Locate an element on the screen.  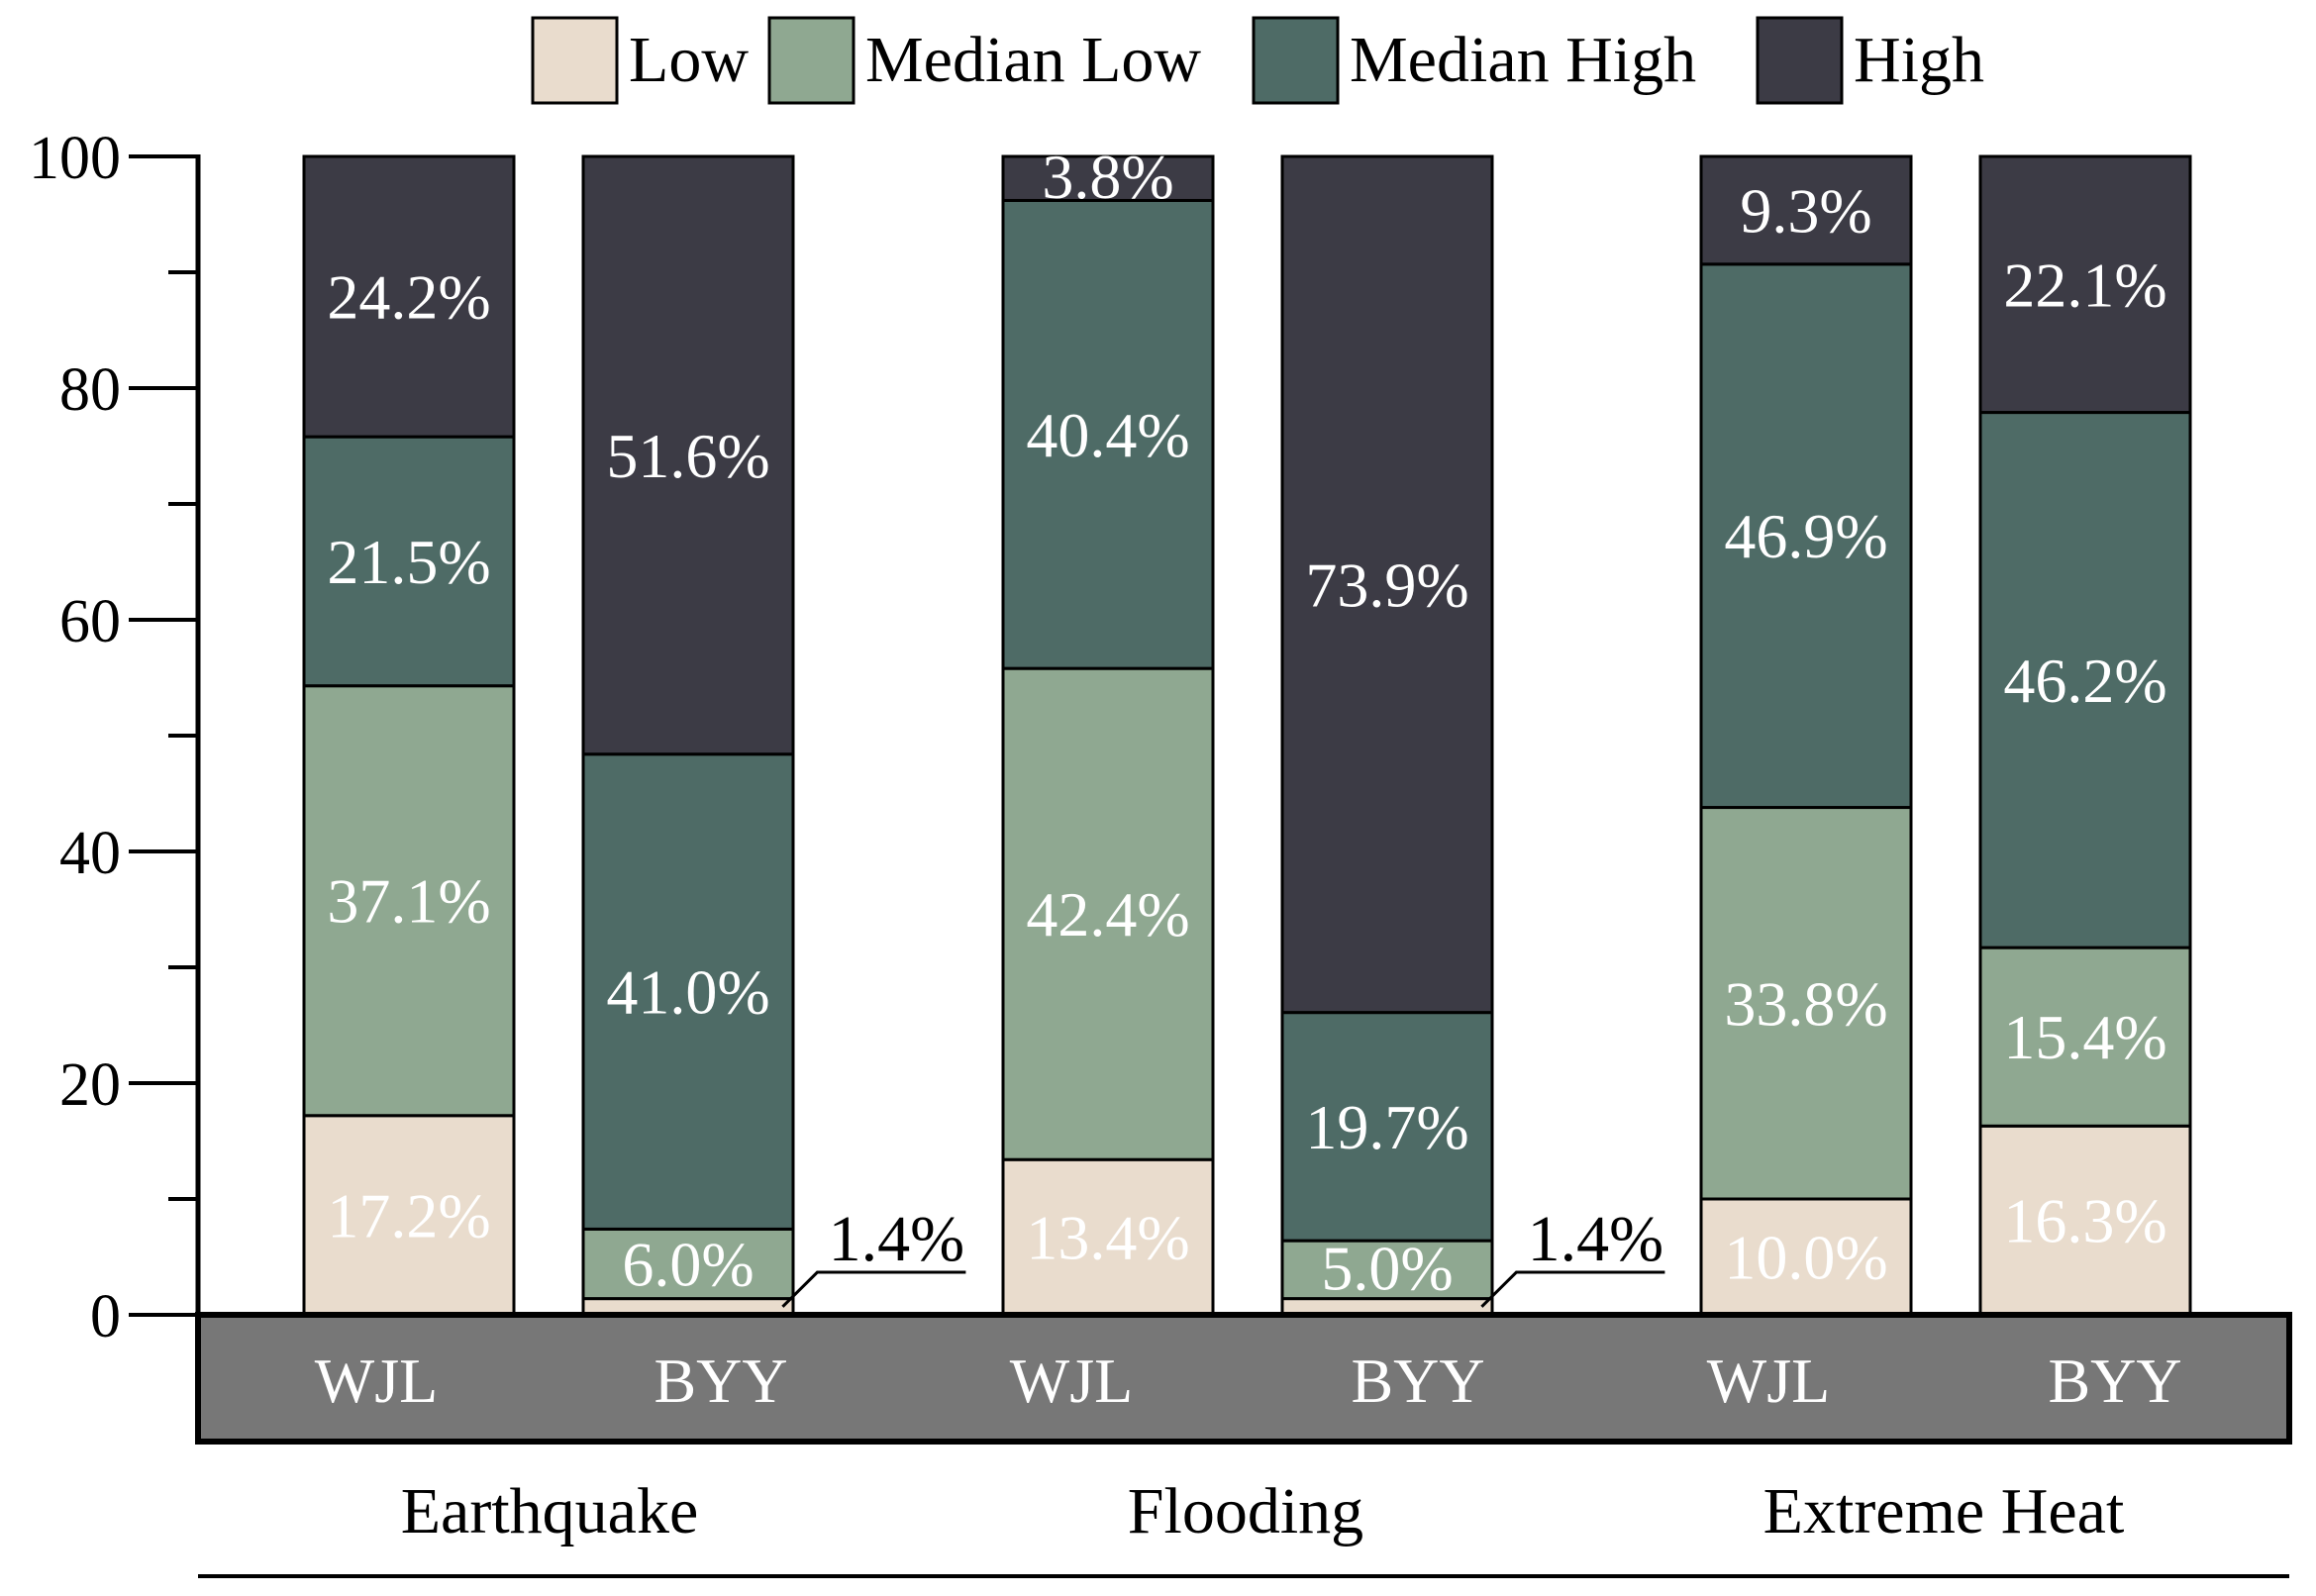
data-label: 73.9% is located at coordinates (1386, 584).